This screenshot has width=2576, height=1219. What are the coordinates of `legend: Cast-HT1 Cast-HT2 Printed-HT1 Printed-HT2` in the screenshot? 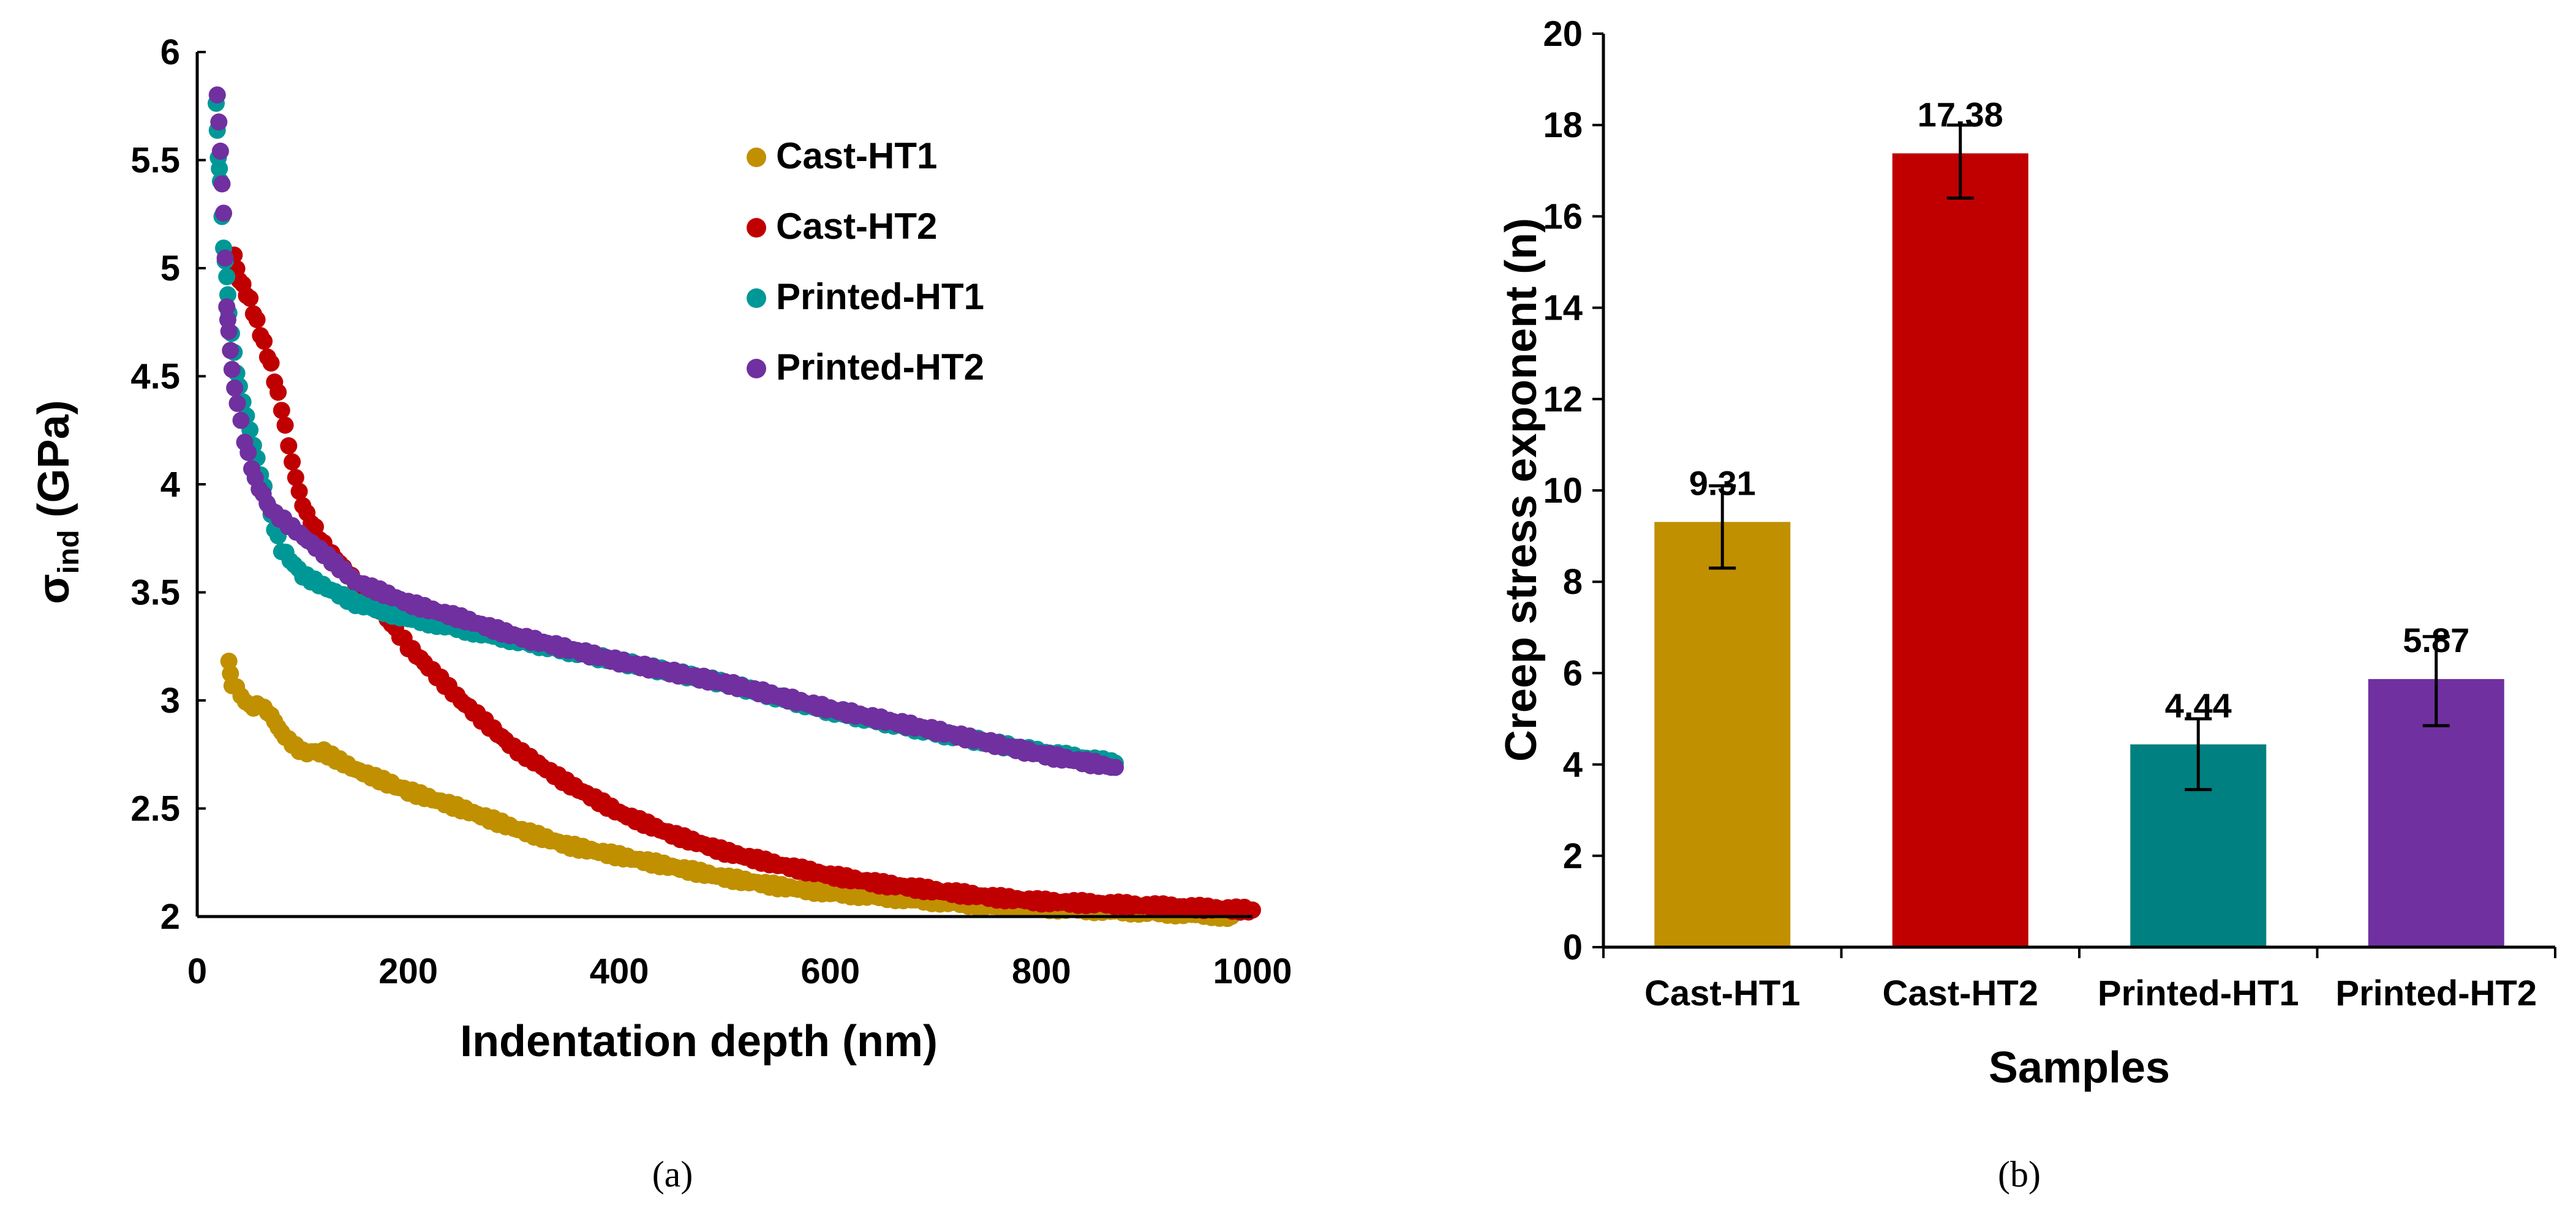 It's located at (865, 262).